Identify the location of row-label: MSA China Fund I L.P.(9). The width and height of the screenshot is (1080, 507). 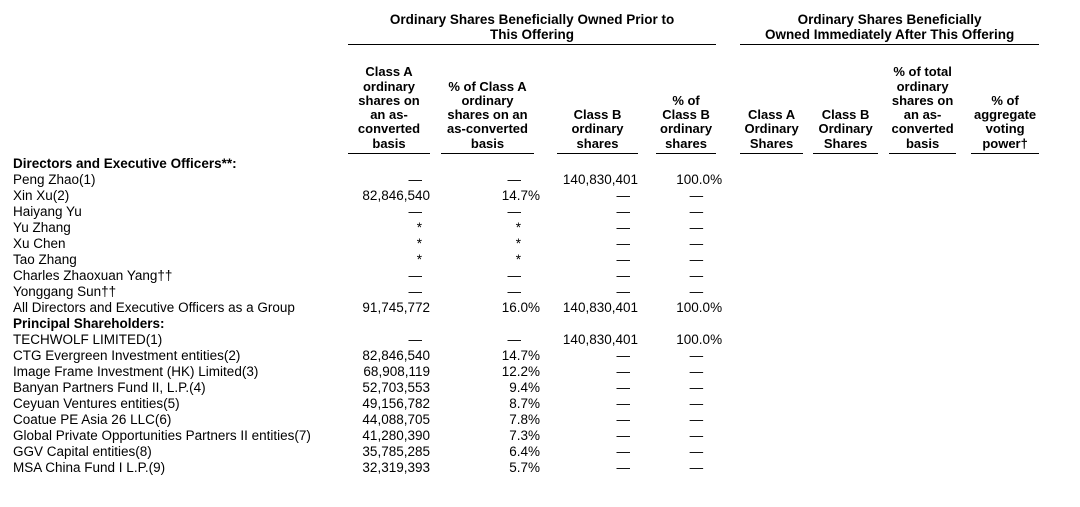
(89, 467).